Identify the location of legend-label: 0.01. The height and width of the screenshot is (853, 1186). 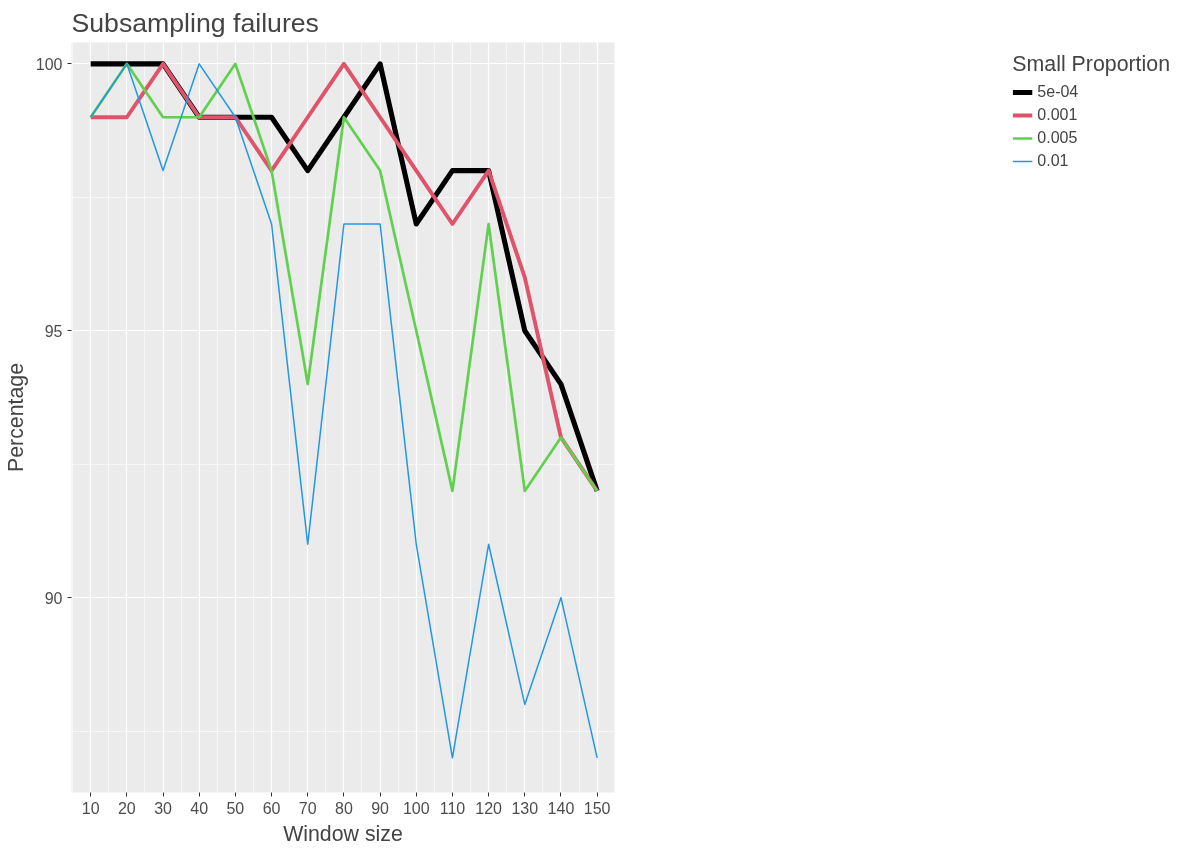
(1053, 161).